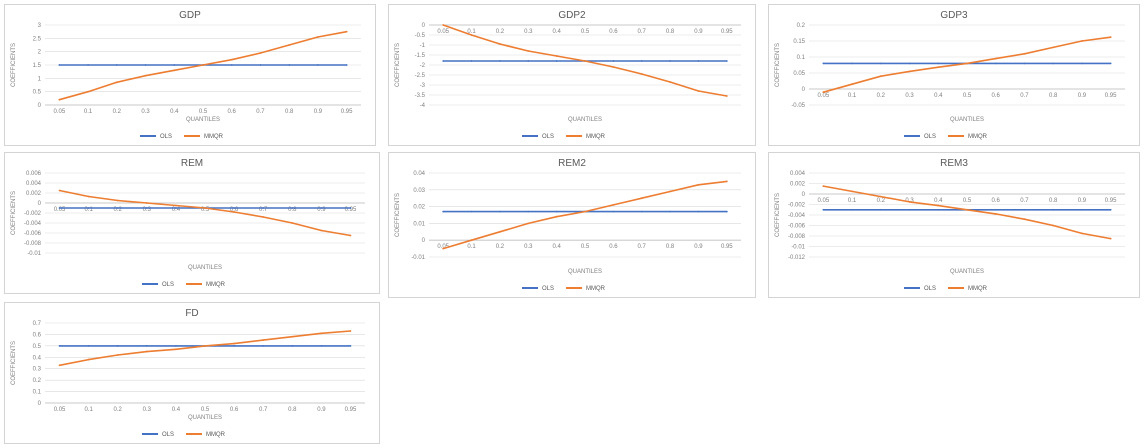  Describe the element at coordinates (37, 324) in the screenshot. I see `y-tick-label: 0.7` at that location.